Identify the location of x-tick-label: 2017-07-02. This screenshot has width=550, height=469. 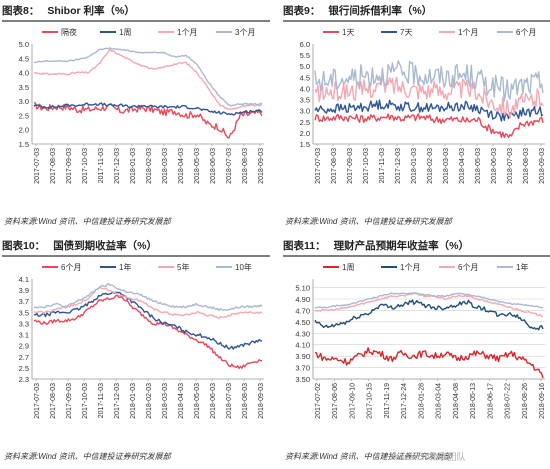
(318, 401).